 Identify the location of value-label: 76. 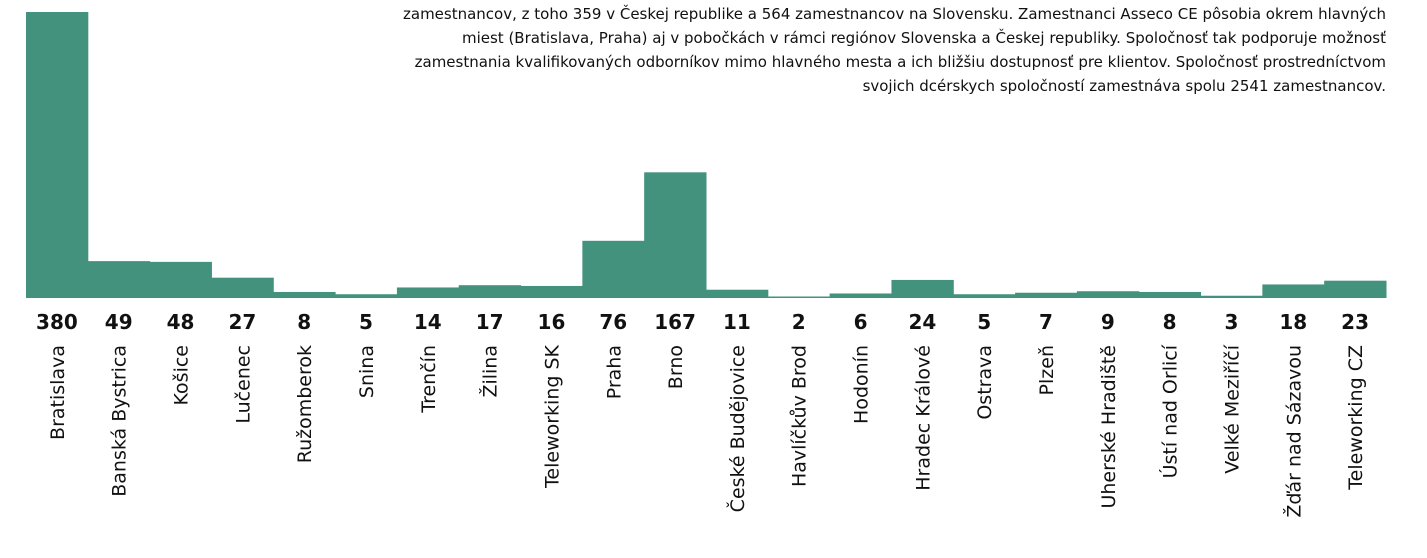
(613, 322).